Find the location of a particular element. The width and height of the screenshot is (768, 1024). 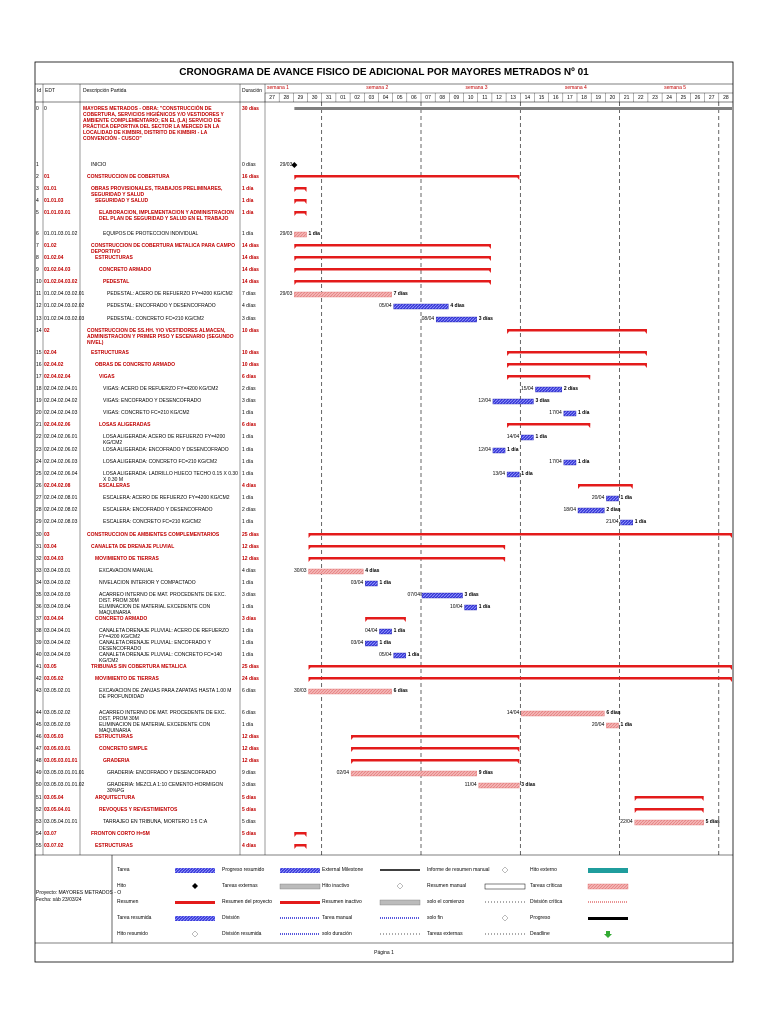

row-id: 3 is located at coordinates (37, 189).